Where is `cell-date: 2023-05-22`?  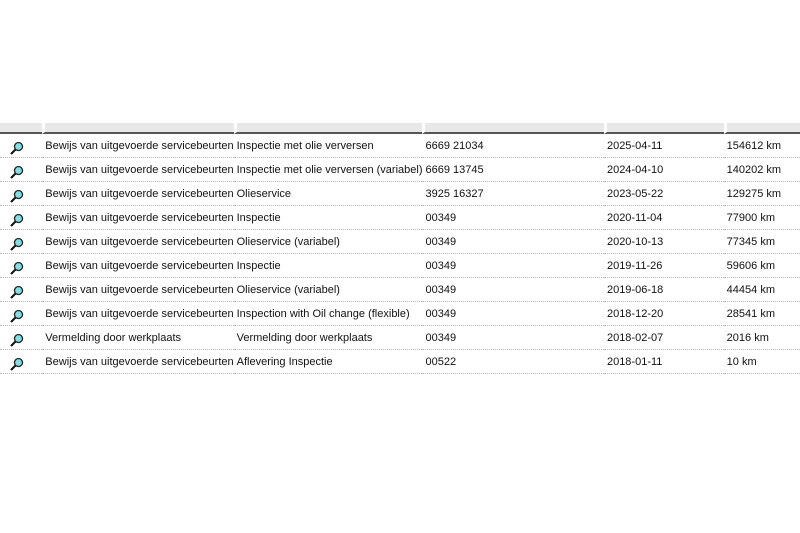 cell-date: 2023-05-22 is located at coordinates (663, 194).